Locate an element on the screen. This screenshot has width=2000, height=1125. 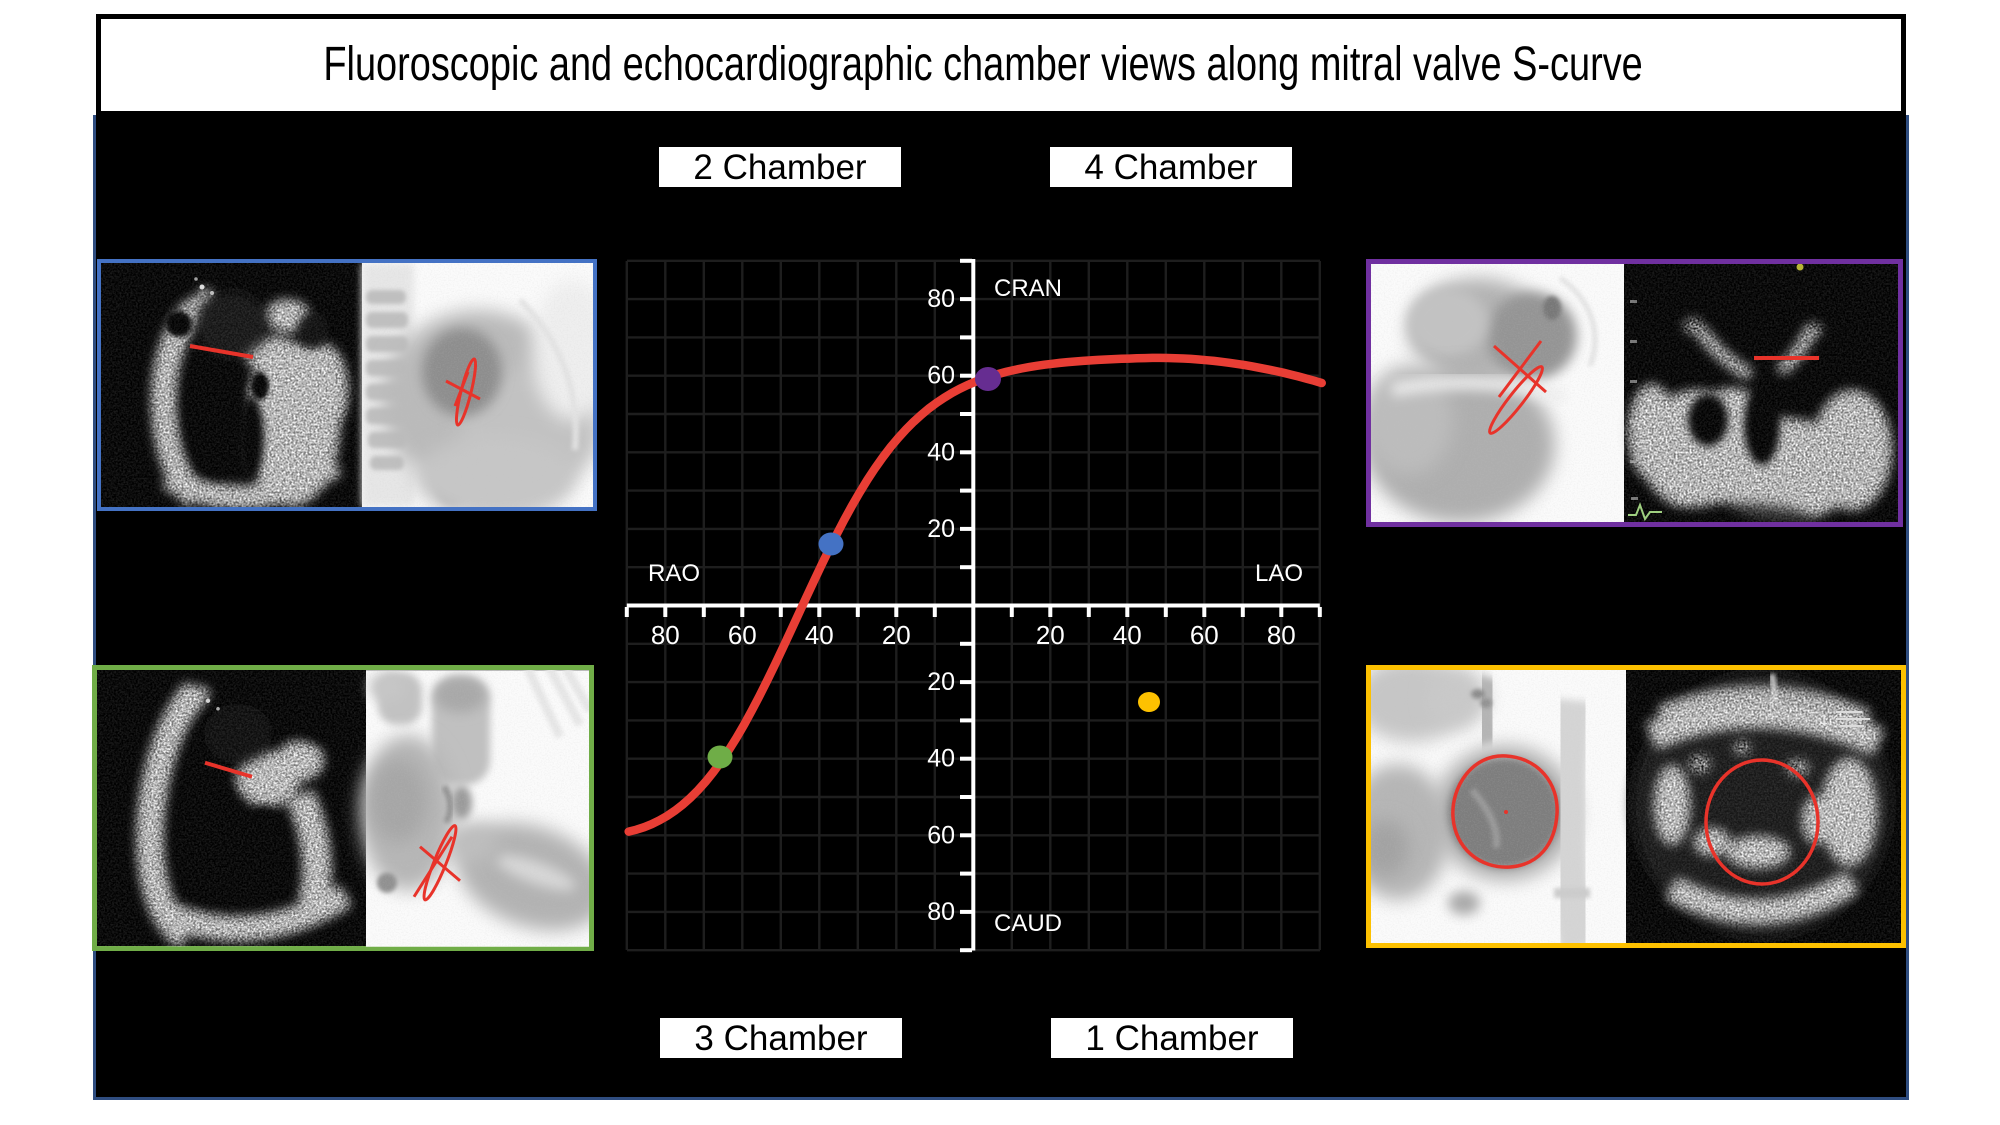
svg-text: RAO is located at coordinates (674, 573).